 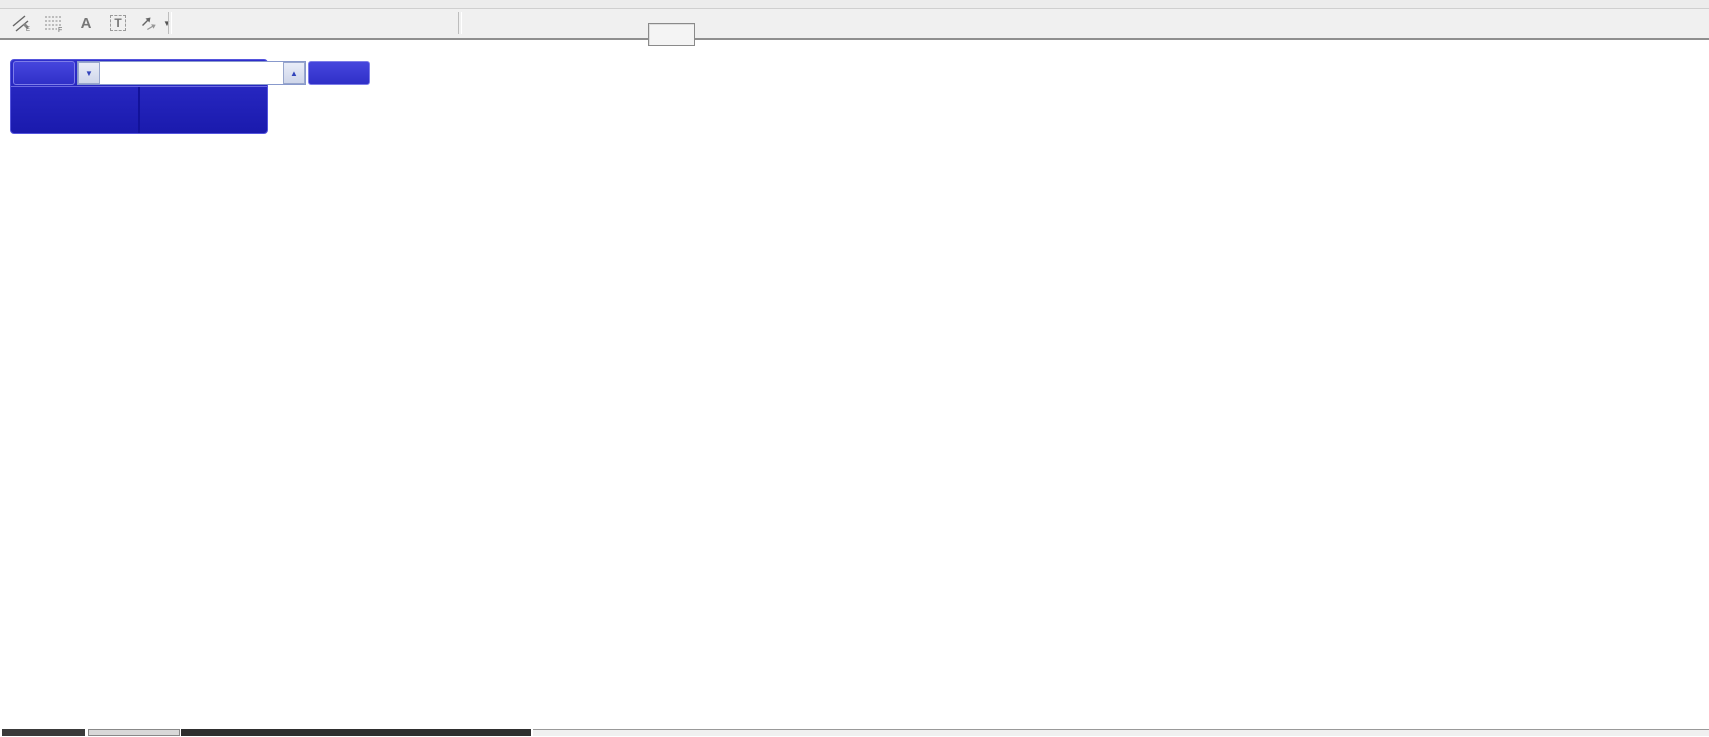 What do you see at coordinates (44, 73) in the screenshot?
I see `sell-button` at bounding box center [44, 73].